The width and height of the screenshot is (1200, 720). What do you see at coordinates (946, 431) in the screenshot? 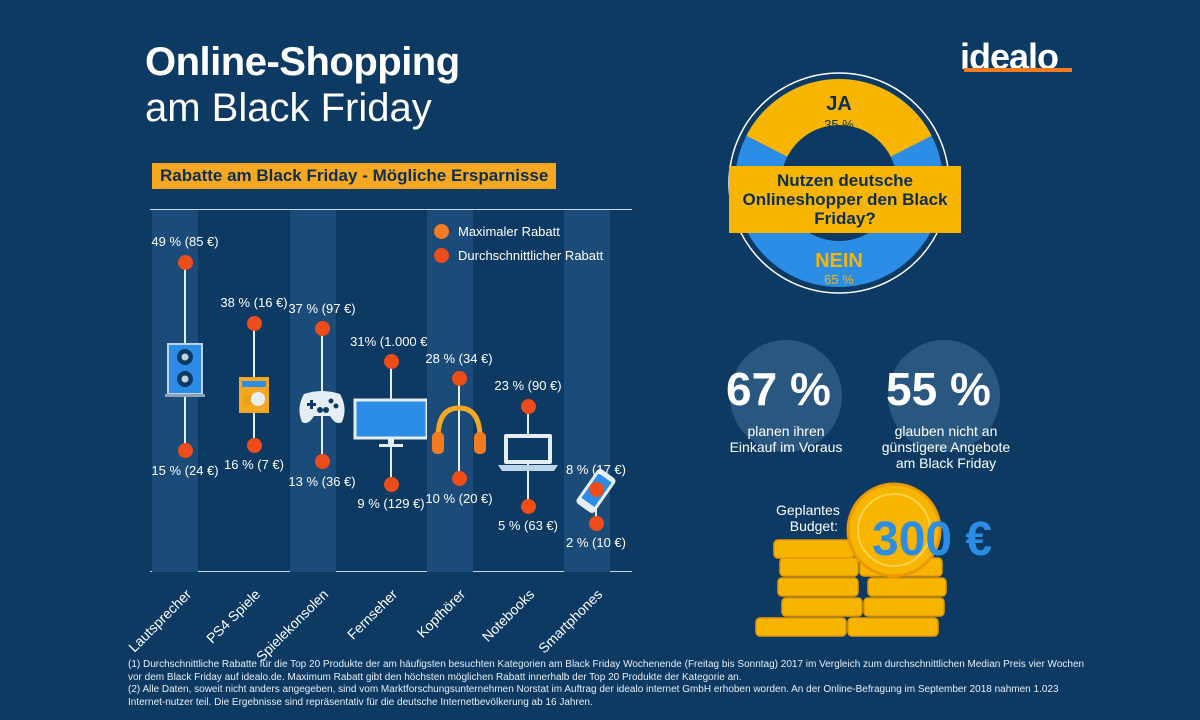
I see `stat-text-55-line1: glauben nicht an` at bounding box center [946, 431].